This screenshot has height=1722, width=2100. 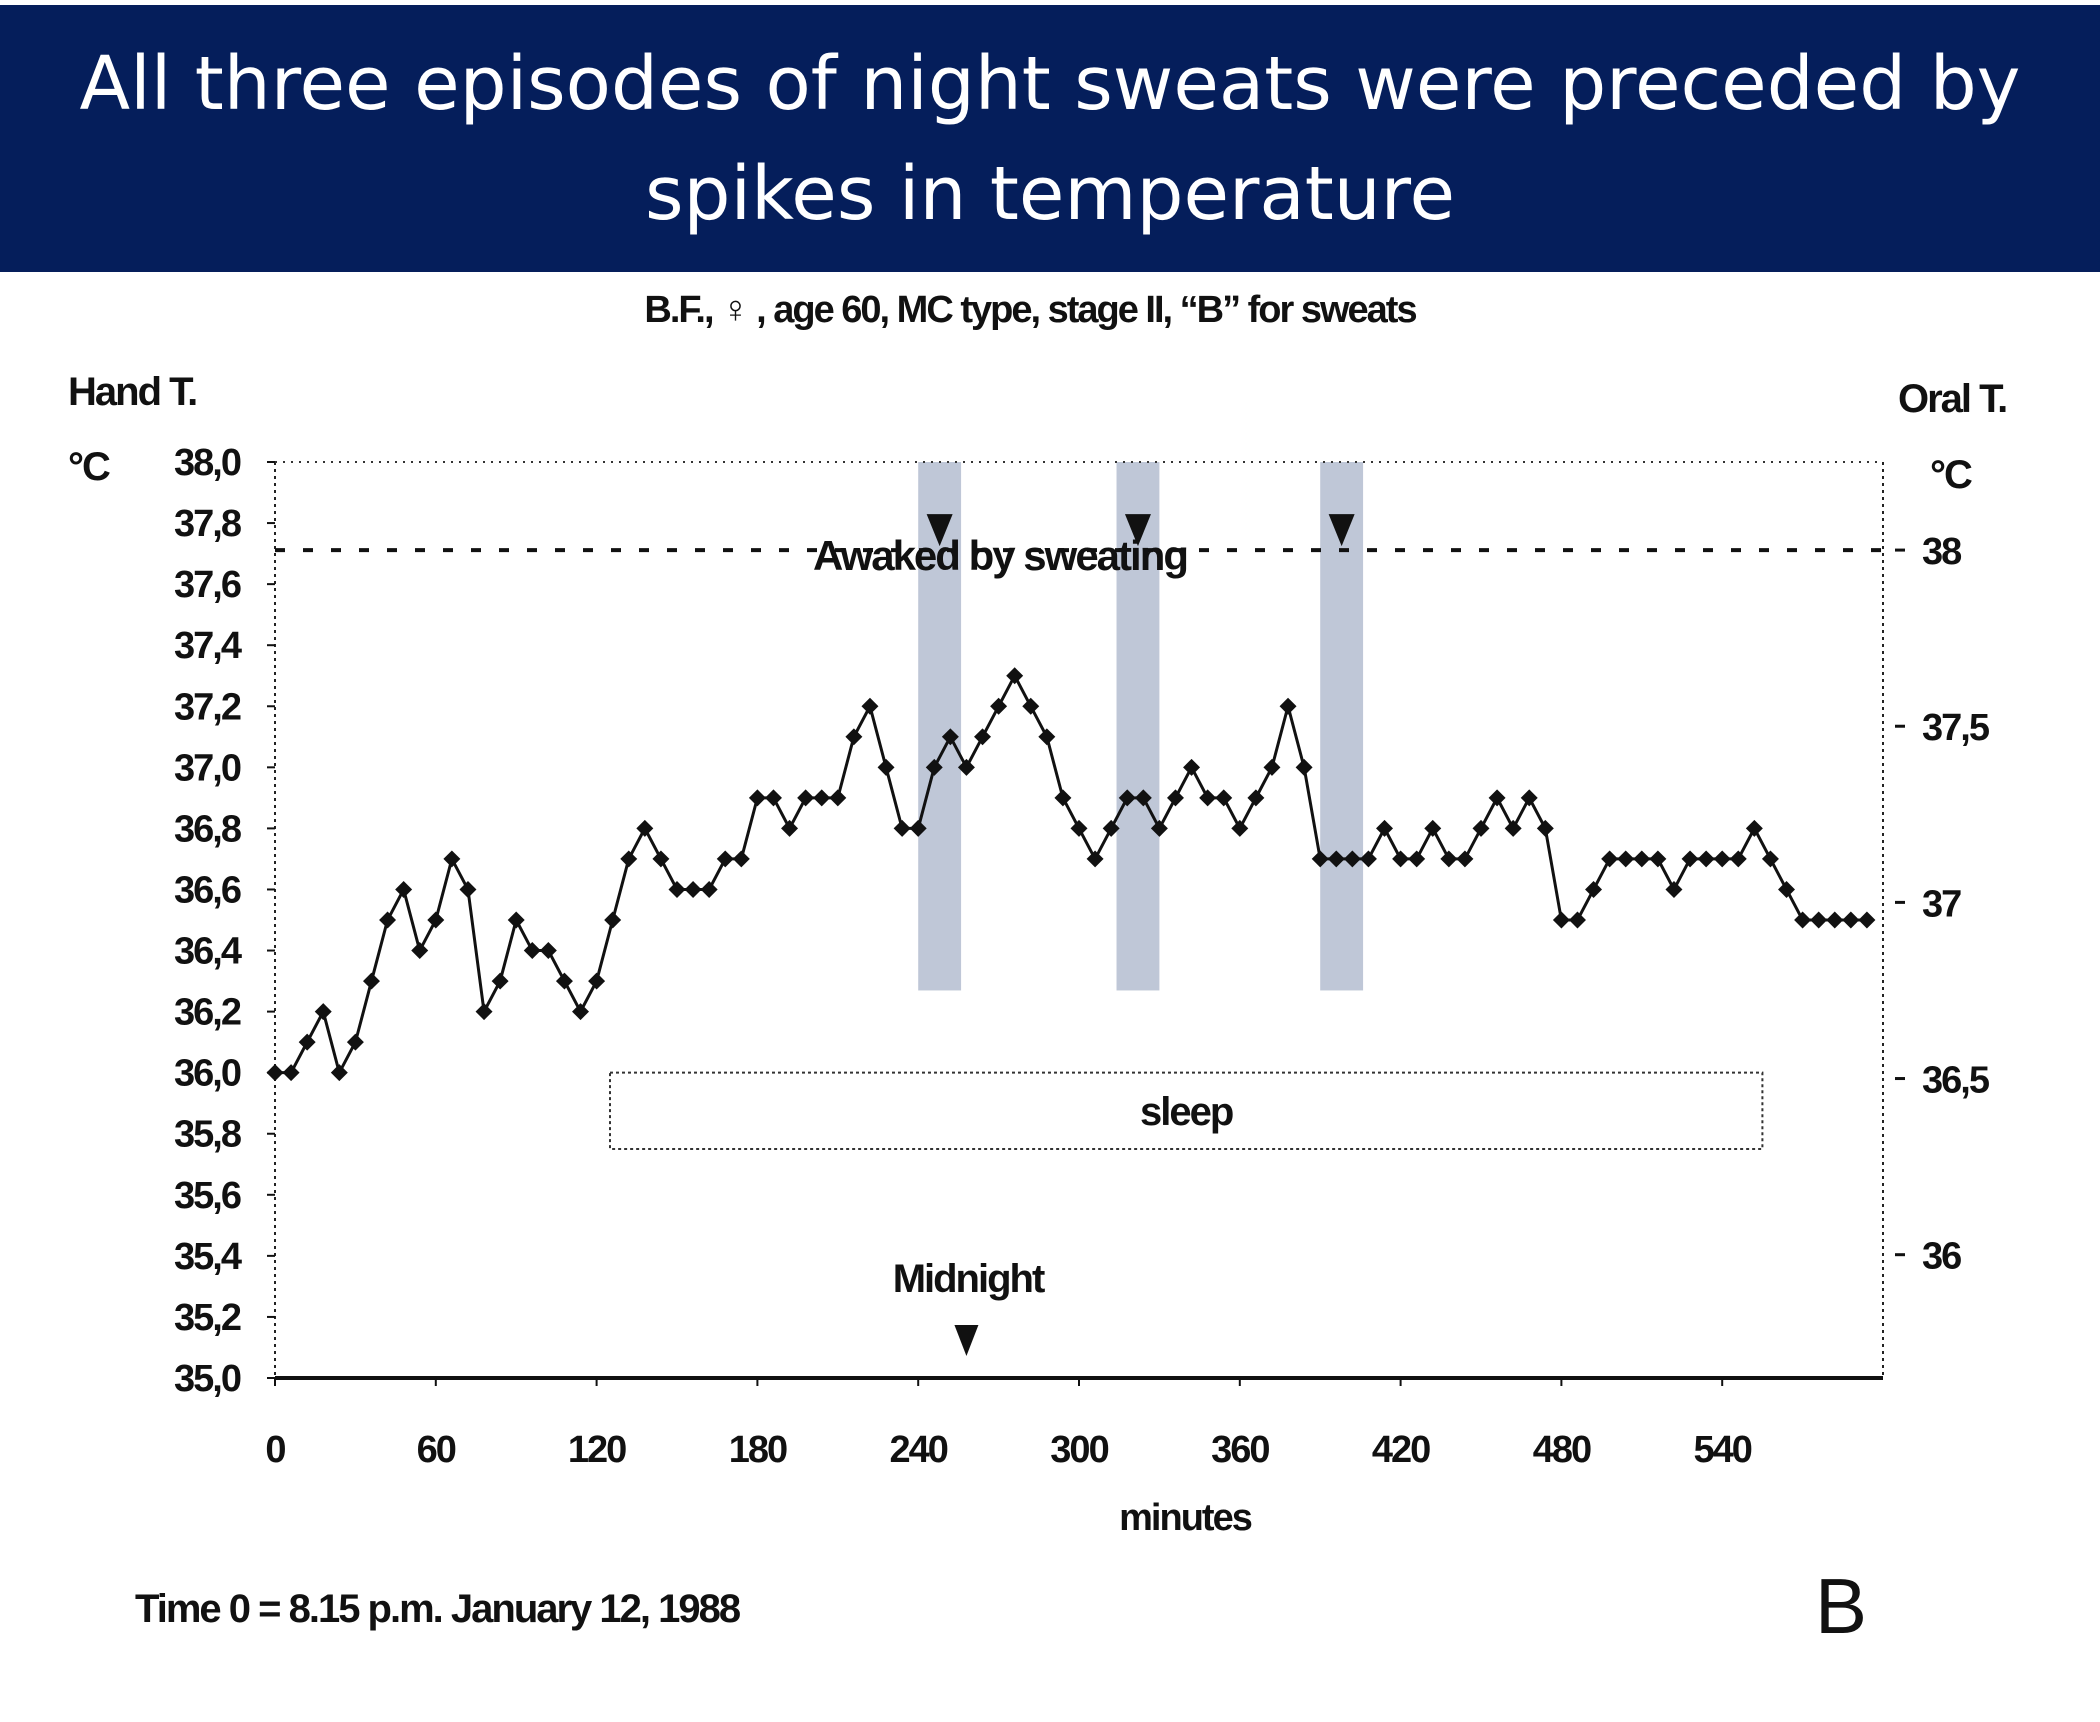 What do you see at coordinates (1000, 555) in the screenshot?
I see `sweat-label: Awaked by sweating` at bounding box center [1000, 555].